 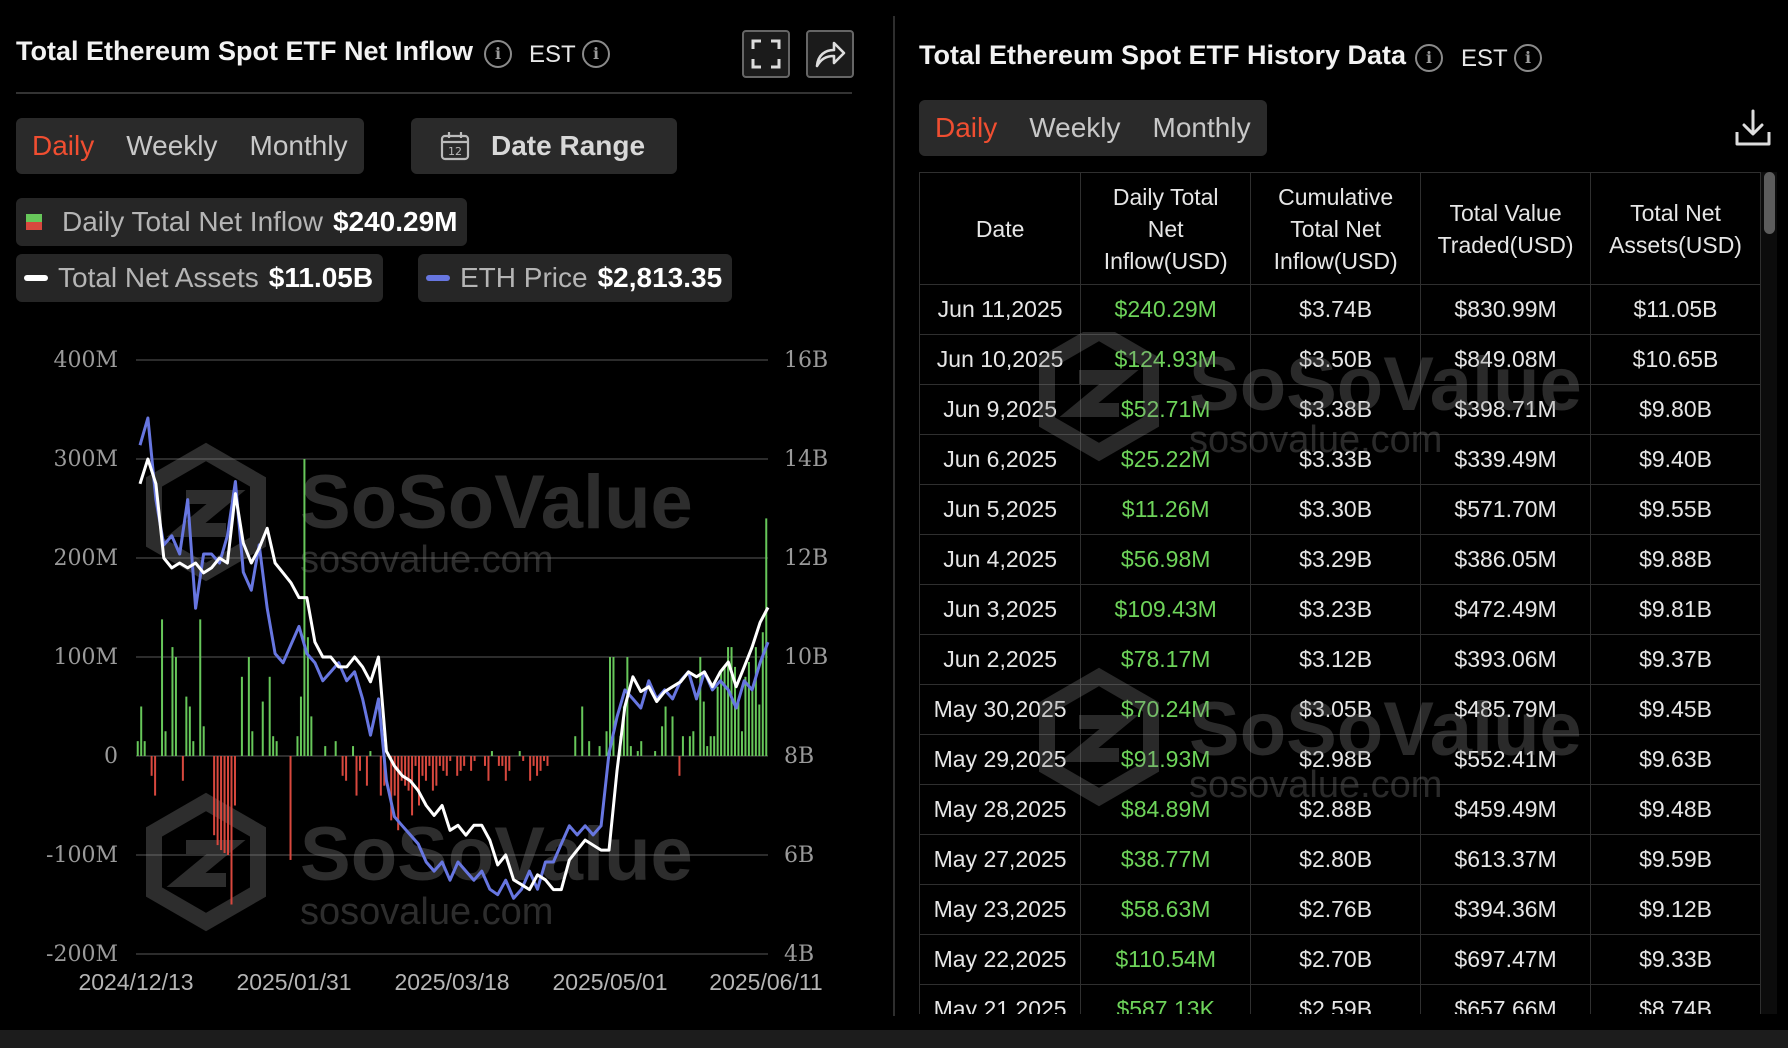 I want to click on history-timezone-info-icon: i, so click(x=1528, y=58).